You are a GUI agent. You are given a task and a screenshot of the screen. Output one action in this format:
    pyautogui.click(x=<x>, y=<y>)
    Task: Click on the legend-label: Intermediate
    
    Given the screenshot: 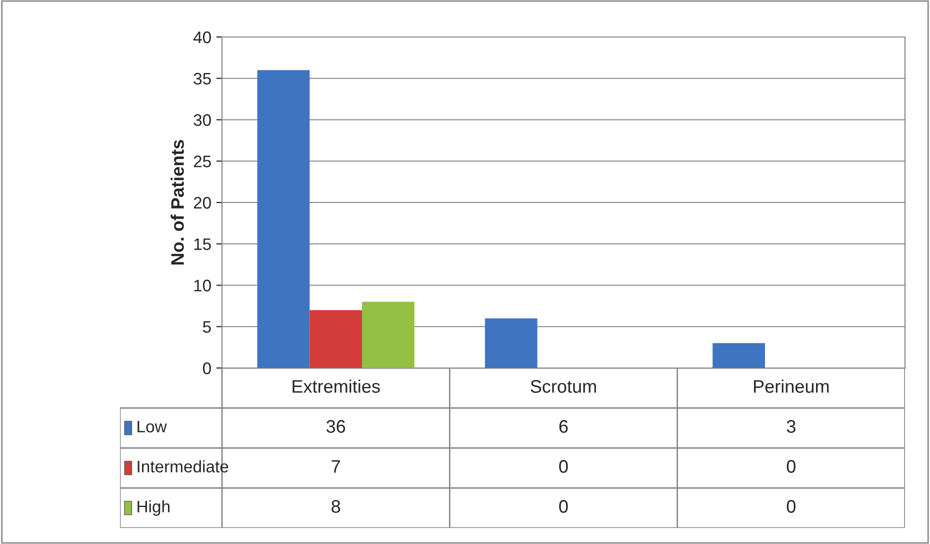 What is the action you would take?
    pyautogui.click(x=183, y=466)
    